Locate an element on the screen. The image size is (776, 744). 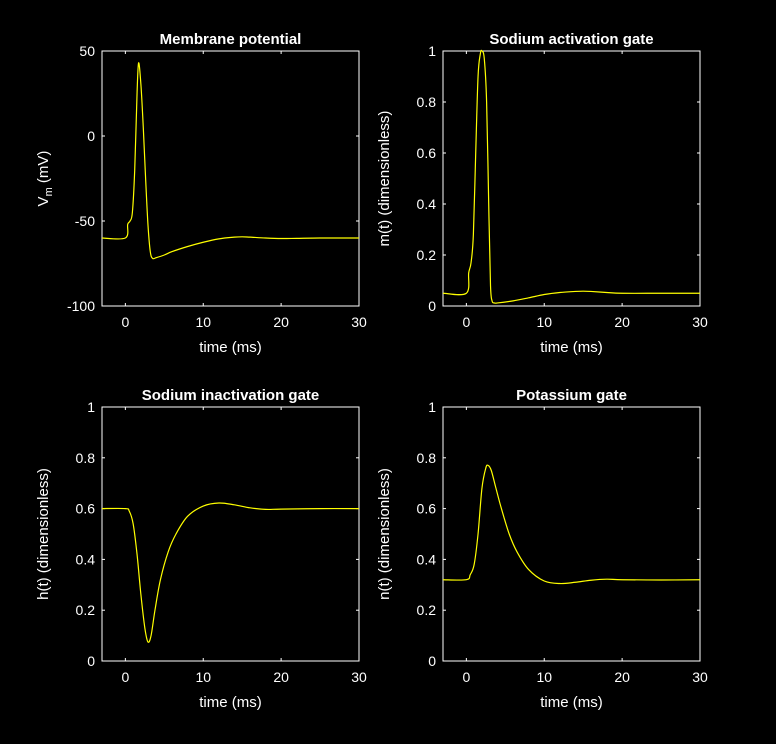
y-axis-label: h(t) (dimensionless) is located at coordinates (43, 534).